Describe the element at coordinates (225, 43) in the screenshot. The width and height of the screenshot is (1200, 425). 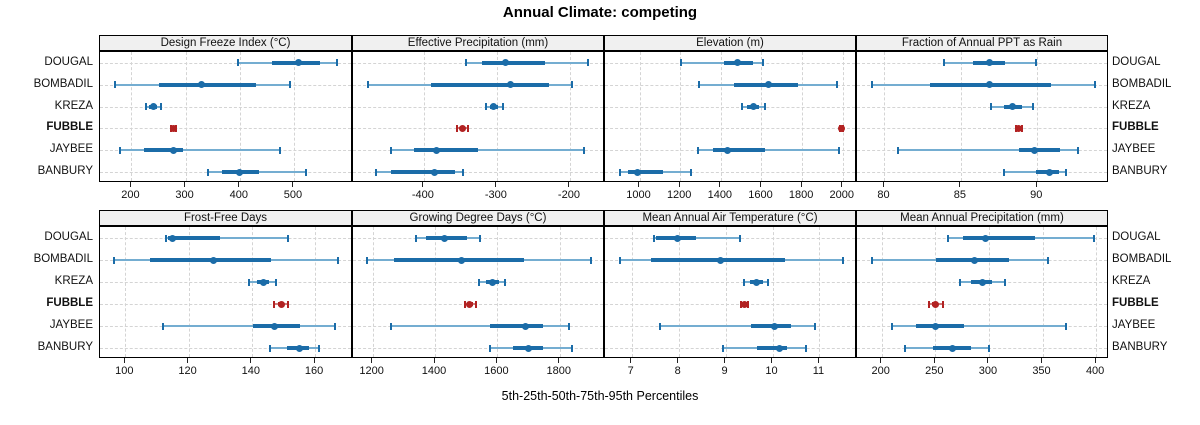
I see `panel-strip-title: Design Freeze Index (°C)` at that location.